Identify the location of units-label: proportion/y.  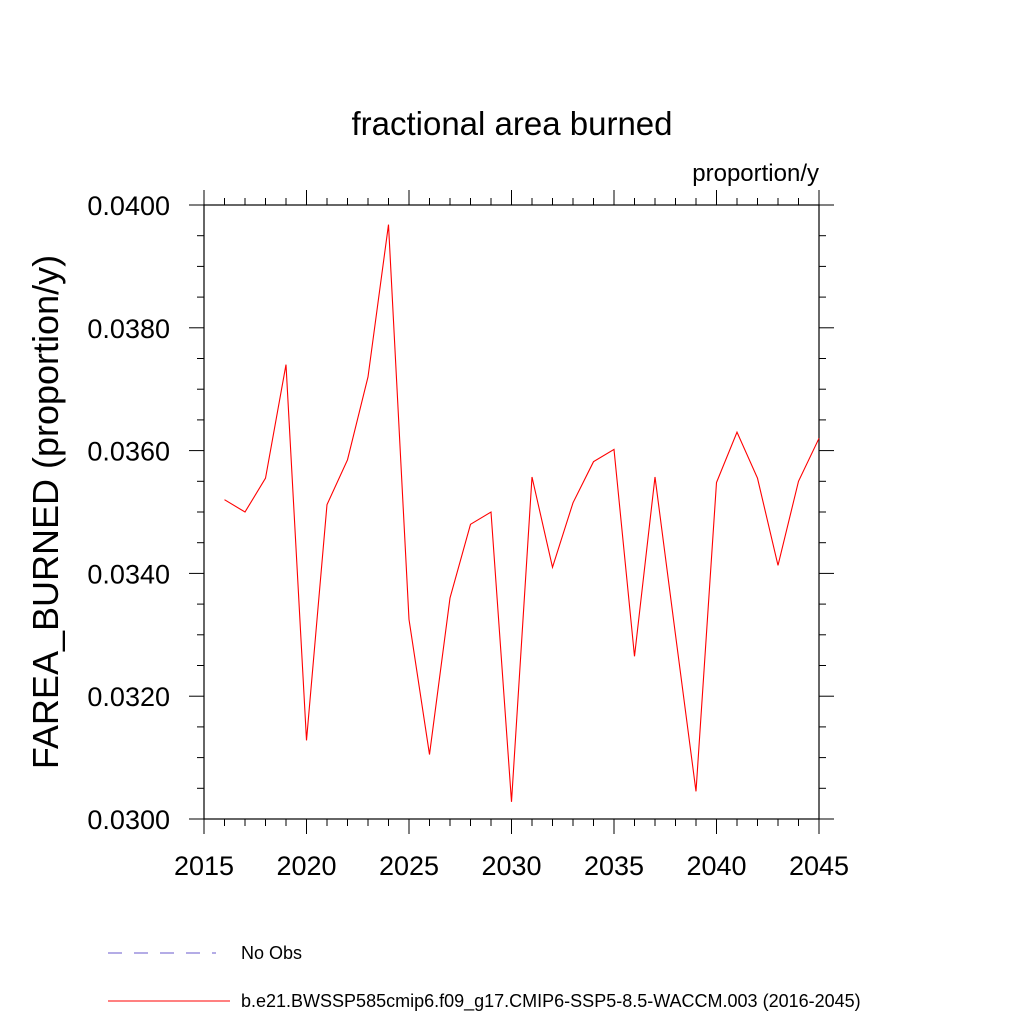
(755, 173).